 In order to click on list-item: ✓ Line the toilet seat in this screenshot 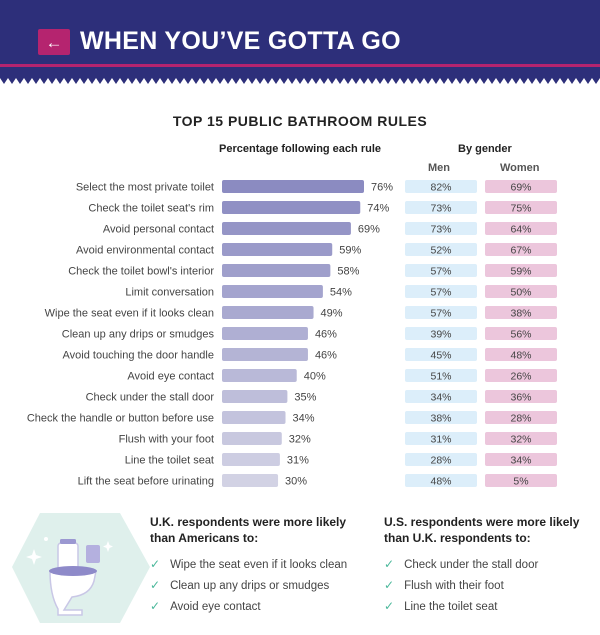, I will do `click(489, 606)`.